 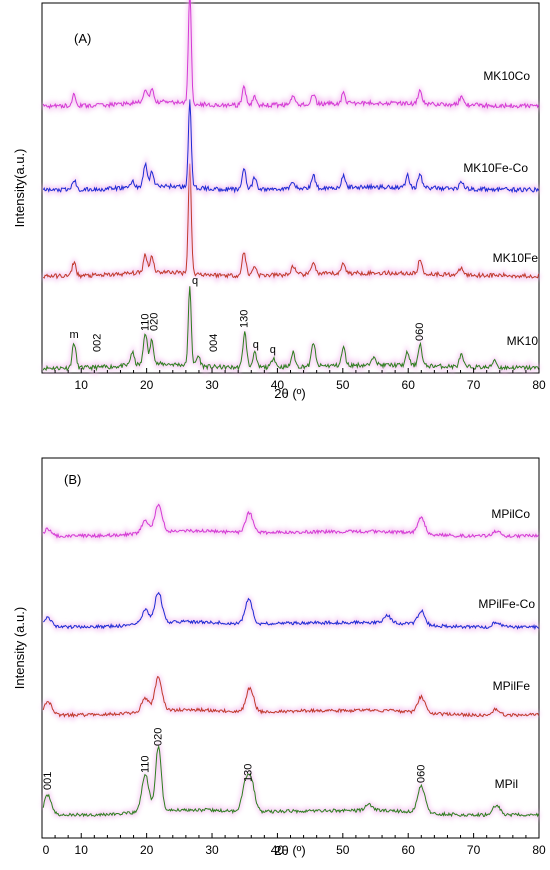 What do you see at coordinates (291, 329) in the screenshot?
I see `series-line-mk10` at bounding box center [291, 329].